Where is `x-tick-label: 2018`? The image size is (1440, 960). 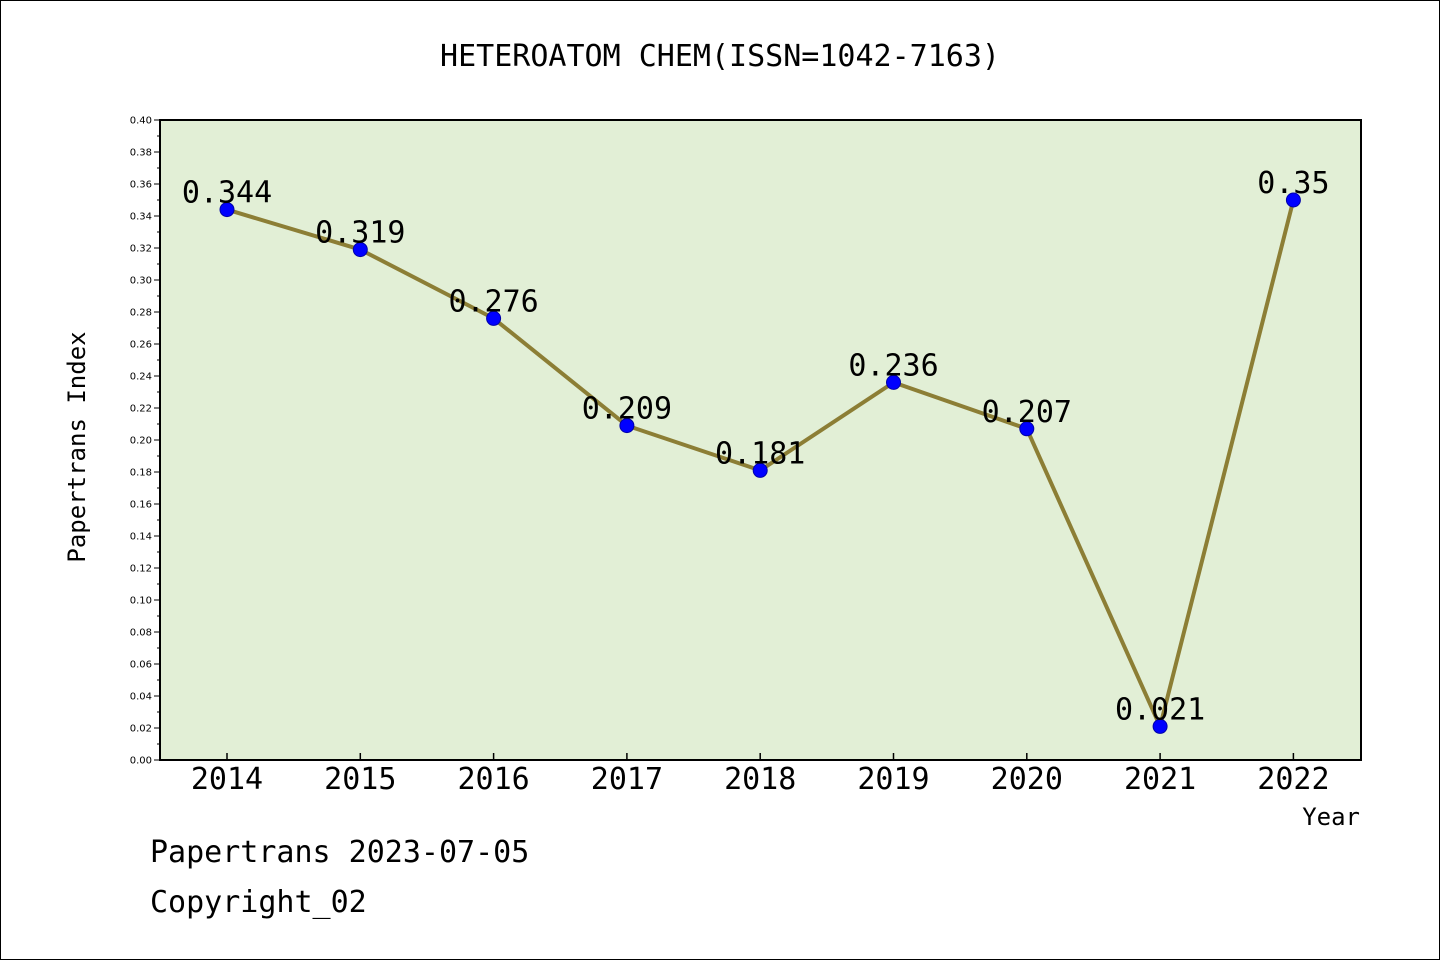 x-tick-label: 2018 is located at coordinates (760, 779).